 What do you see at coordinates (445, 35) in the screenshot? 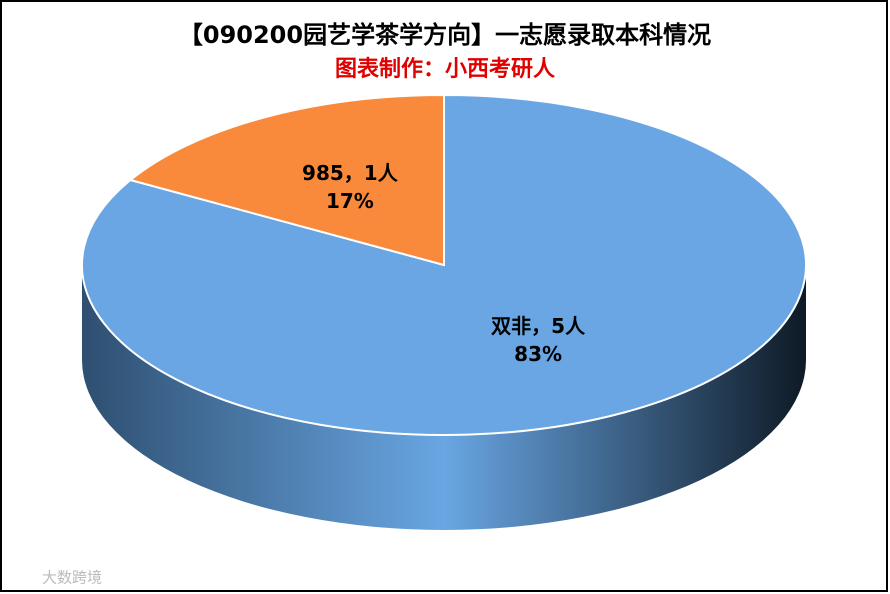
I see `chart-title: 【090200园艺学茶学方向】一志愿录取本科情况` at bounding box center [445, 35].